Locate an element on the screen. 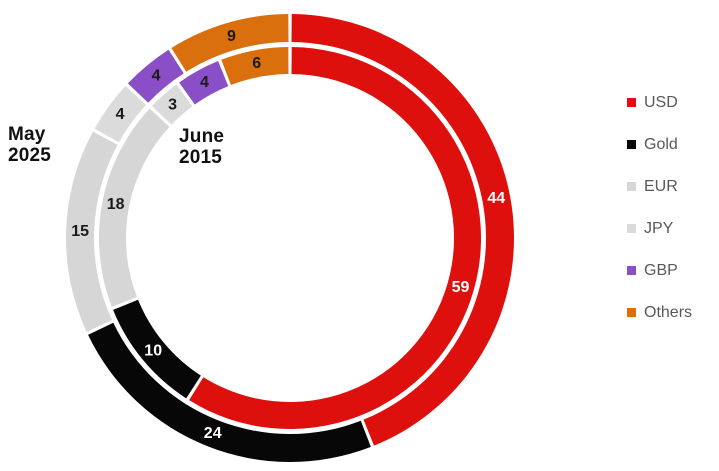 This screenshot has width=719, height=471. segment-may-2025-jpy is located at coordinates (120, 114).